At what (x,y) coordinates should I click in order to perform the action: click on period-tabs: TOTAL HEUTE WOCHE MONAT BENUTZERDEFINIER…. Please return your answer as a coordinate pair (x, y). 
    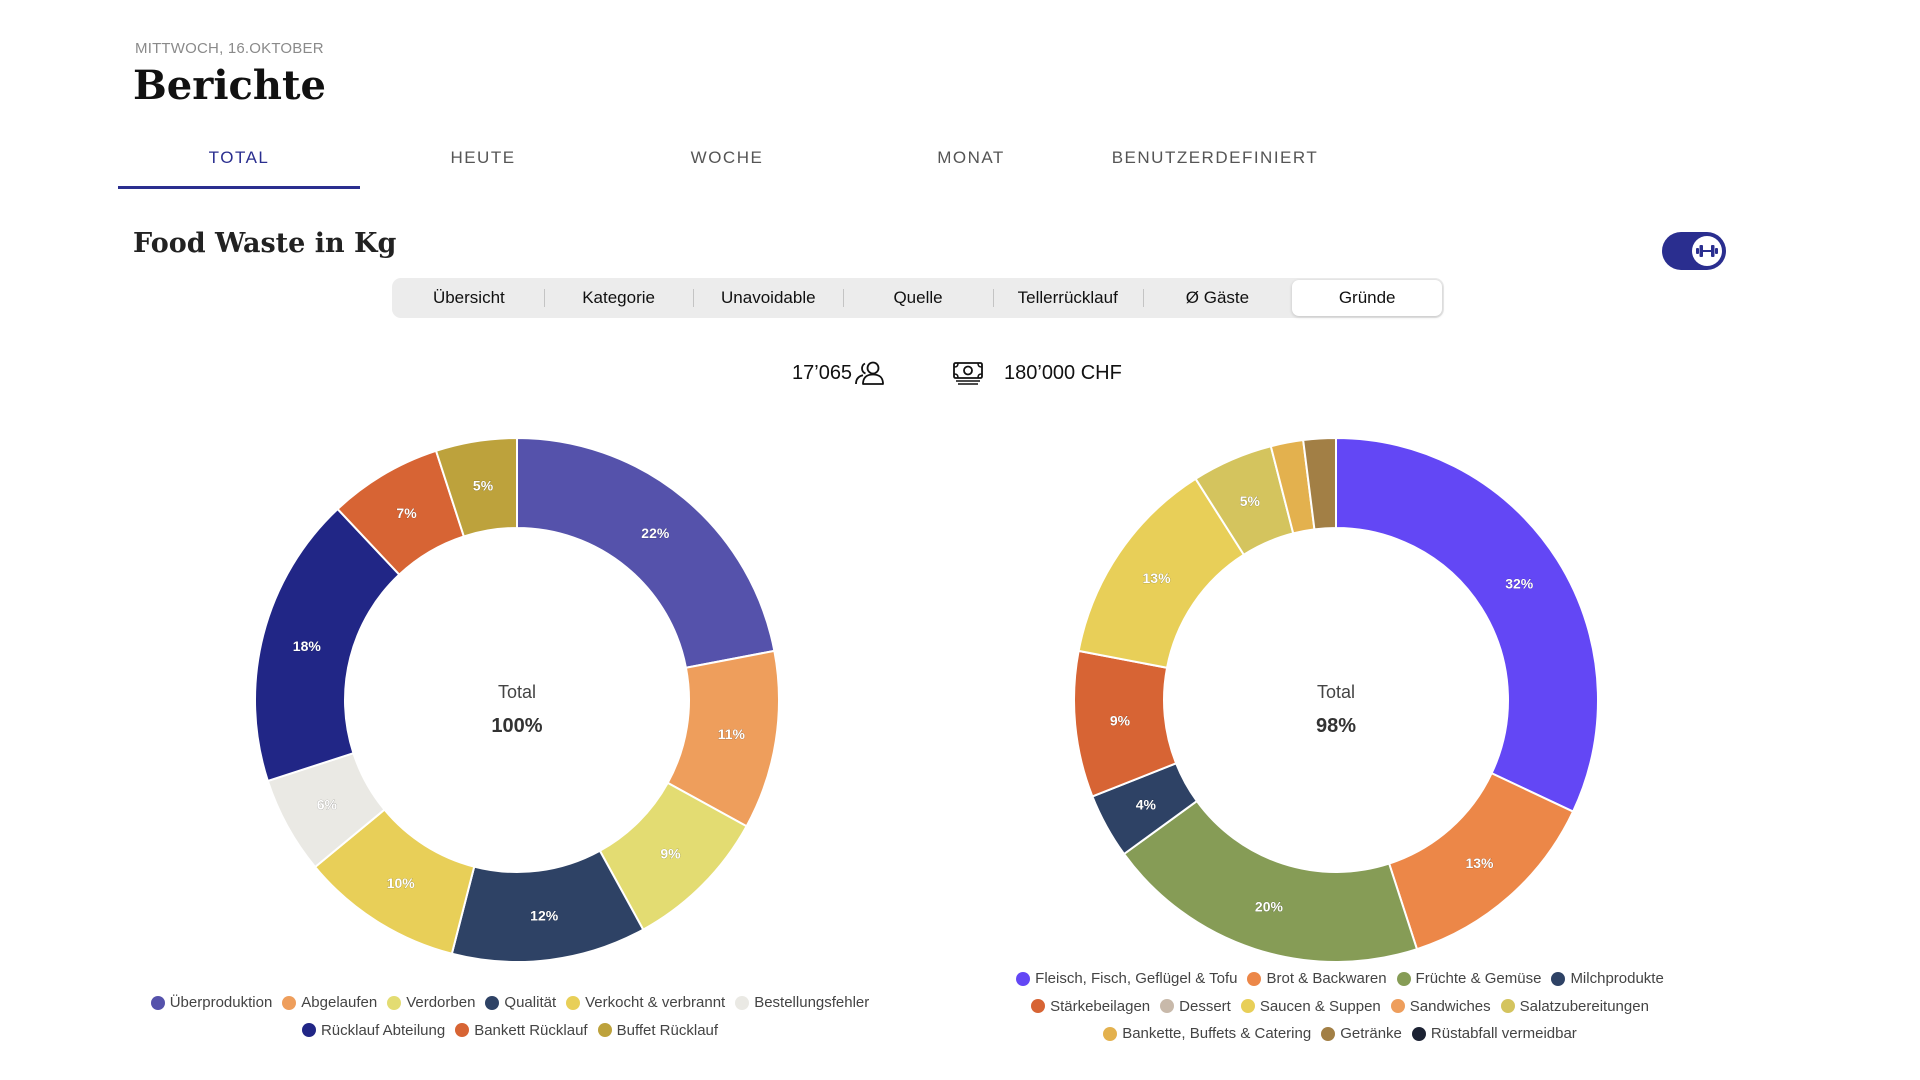
    Looking at the image, I should click on (738, 163).